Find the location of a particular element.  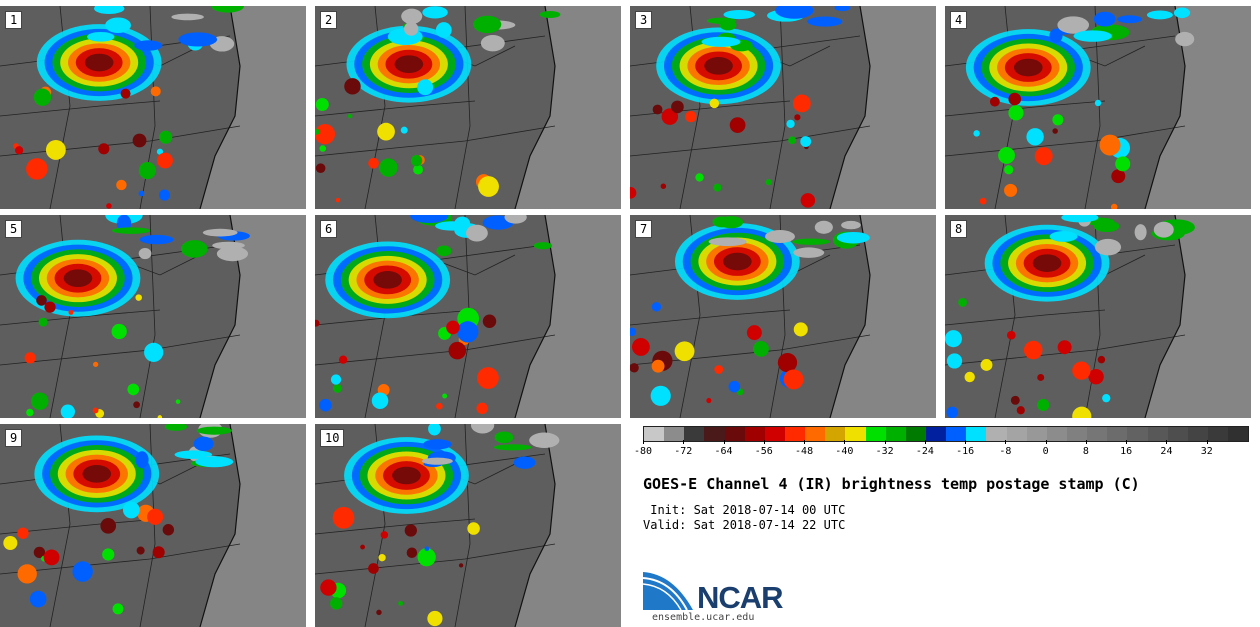

colorbar-tick-label: -56 is located at coordinates (763, 451).